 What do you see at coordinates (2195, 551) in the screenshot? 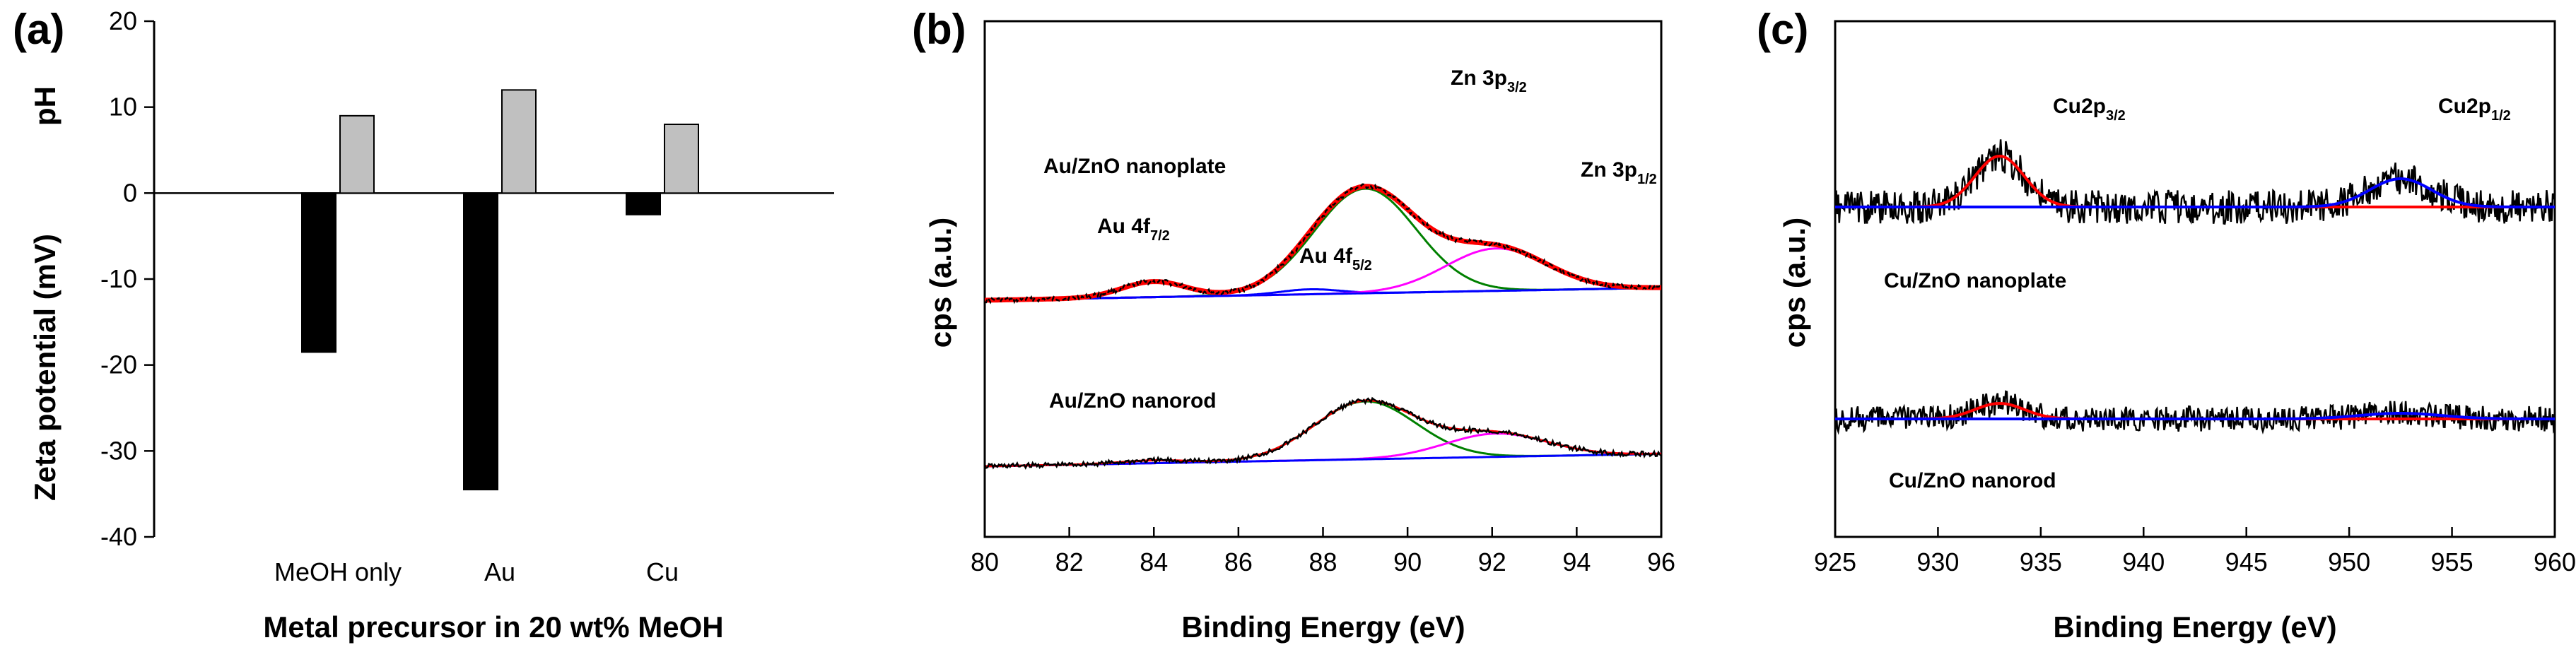
I see `panel-c-xticks: 925 930 935 940 945 950 955 960` at bounding box center [2195, 551].